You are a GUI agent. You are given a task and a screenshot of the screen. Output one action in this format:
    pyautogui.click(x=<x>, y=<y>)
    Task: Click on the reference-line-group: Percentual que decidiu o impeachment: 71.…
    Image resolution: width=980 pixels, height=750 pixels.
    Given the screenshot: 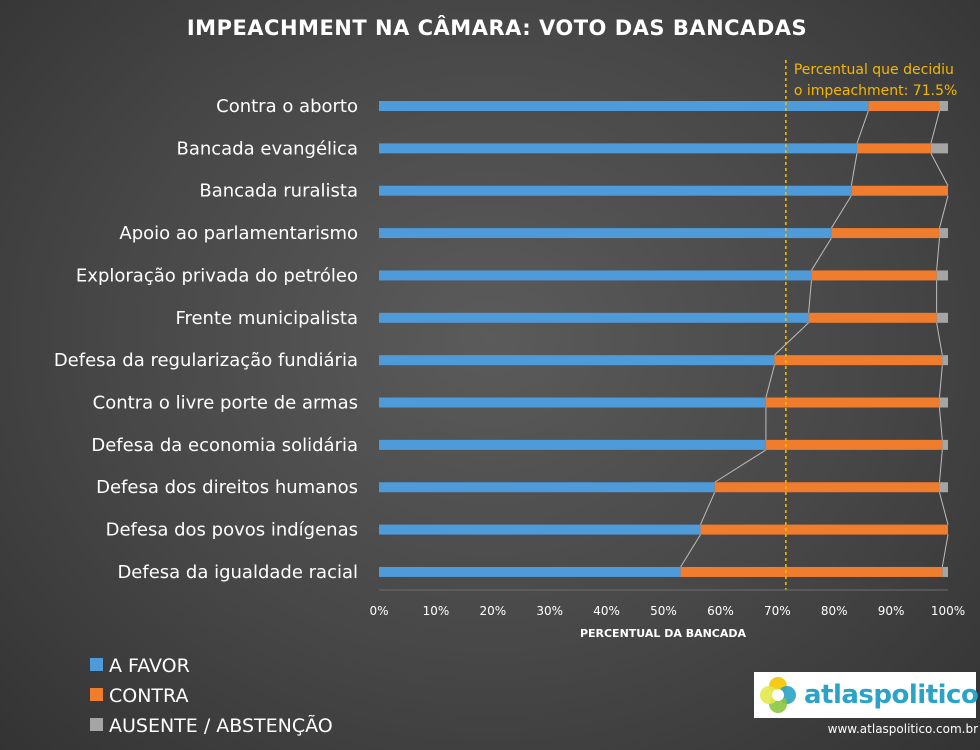 What is the action you would take?
    pyautogui.click(x=871, y=325)
    